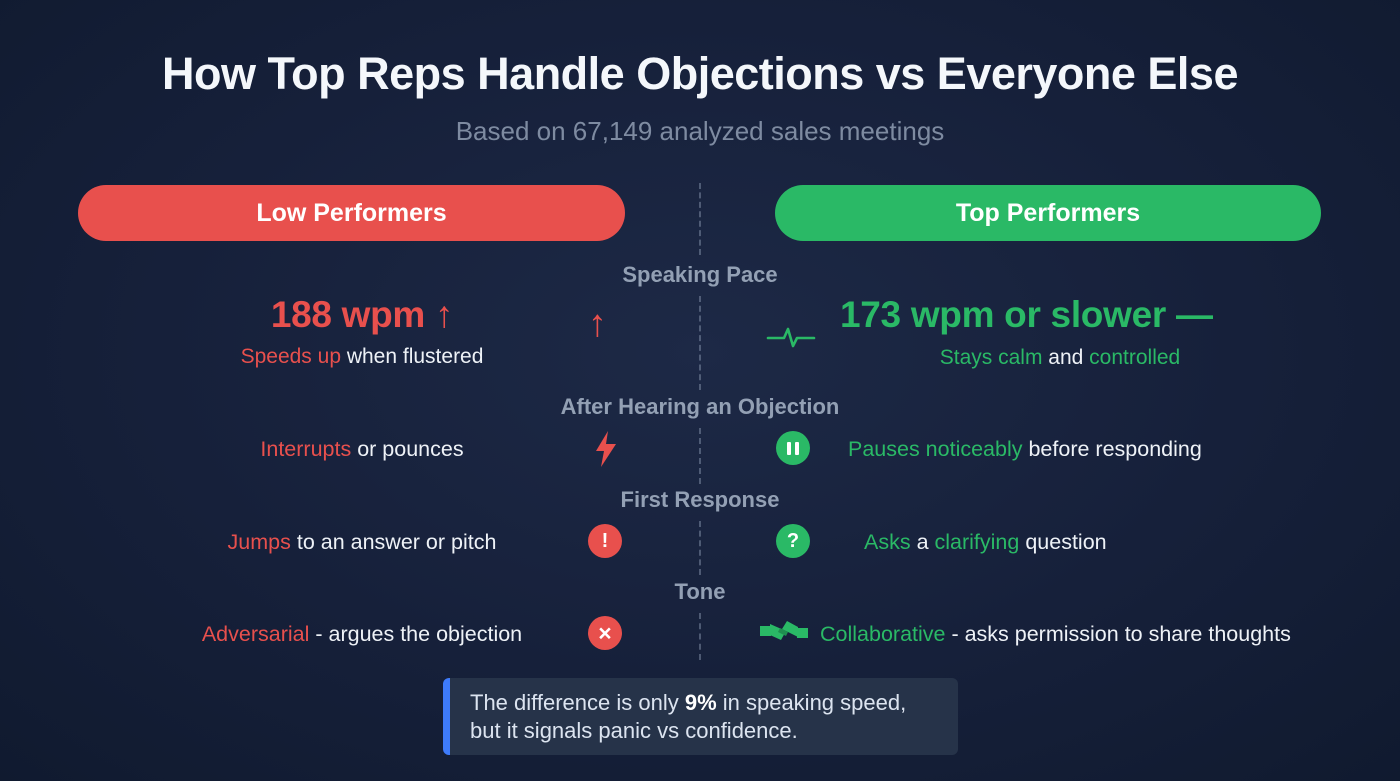 Image resolution: width=1400 pixels, height=781 pixels. Describe the element at coordinates (700, 499) in the screenshot. I see `section-label-first-response: First Response` at that location.